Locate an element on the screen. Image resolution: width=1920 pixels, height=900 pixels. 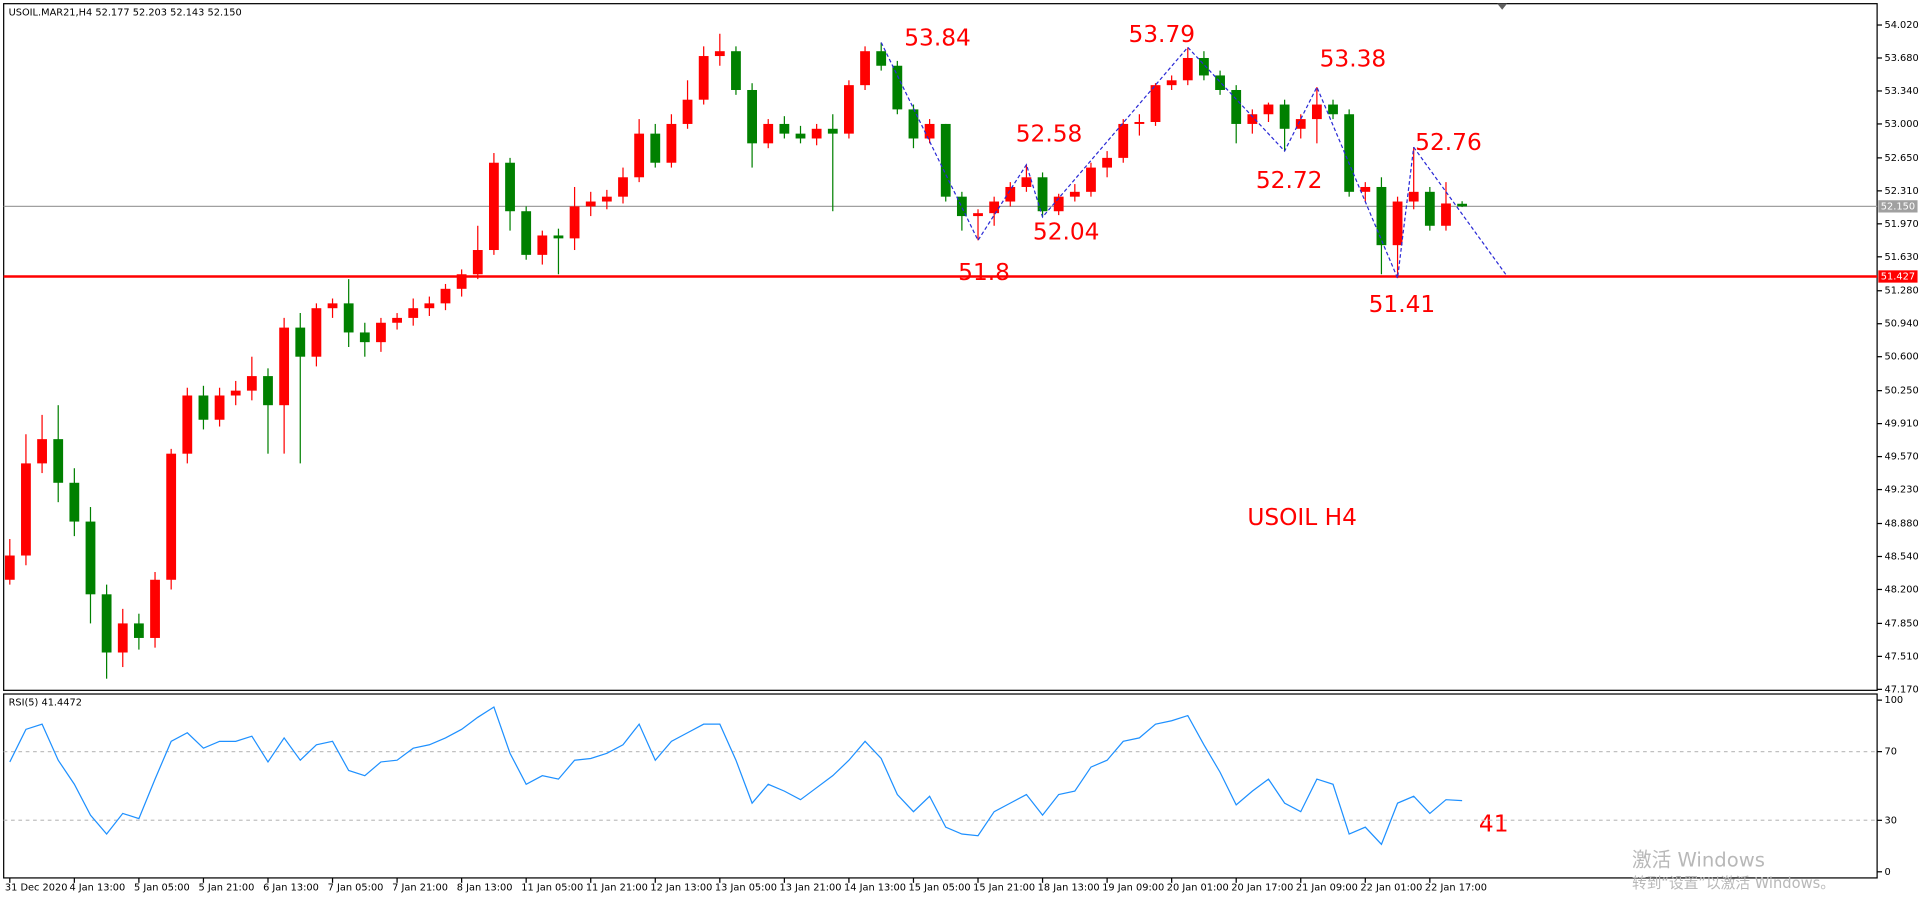
annotation: 41 is located at coordinates (1494, 824).